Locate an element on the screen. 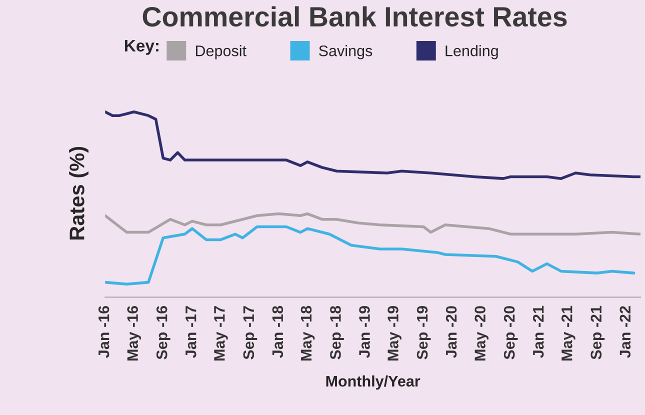 This screenshot has width=645, height=415. x-tick-label: Jan -17 is located at coordinates (191, 332).